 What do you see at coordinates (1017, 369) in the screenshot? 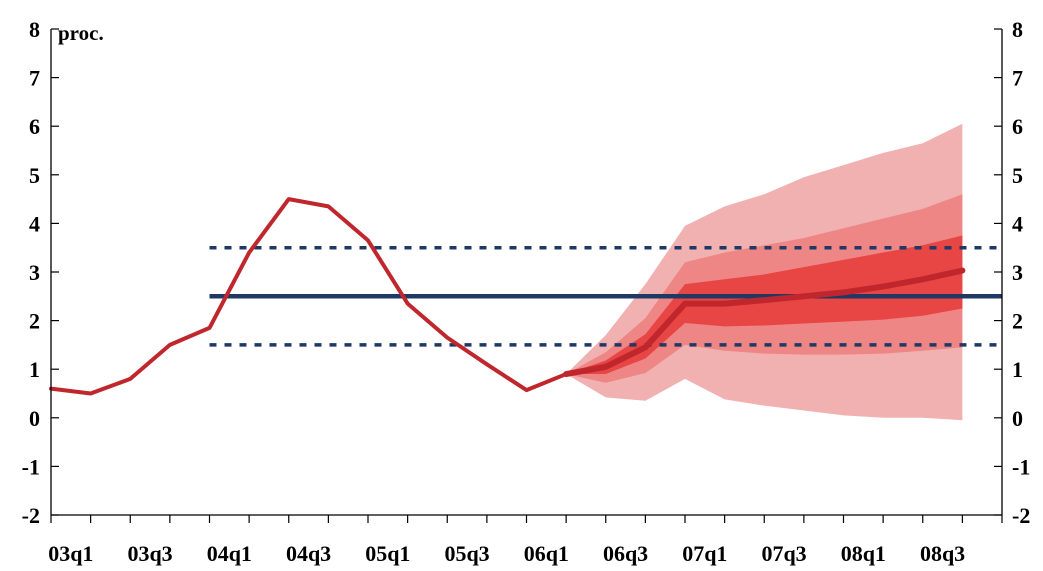
I see `y-tick-label-right: 1` at bounding box center [1017, 369].